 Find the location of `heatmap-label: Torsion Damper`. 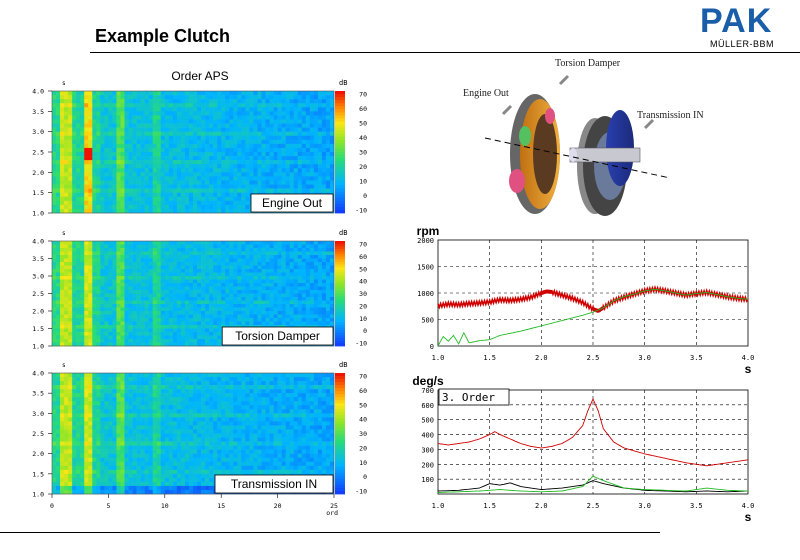

heatmap-label: Torsion Damper is located at coordinates (277, 336).